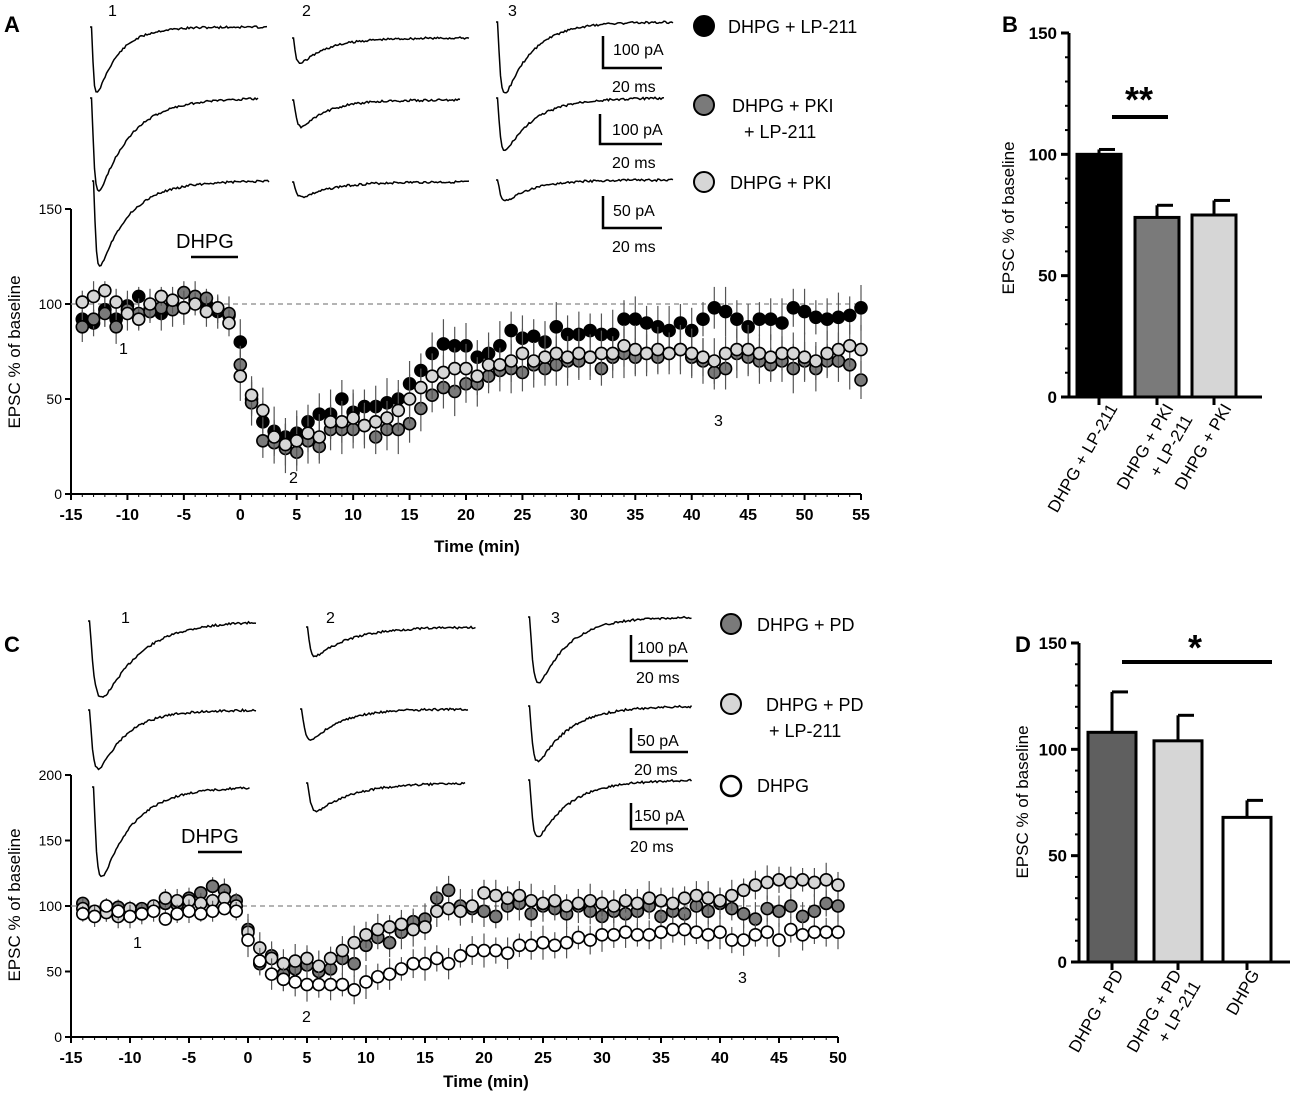 This screenshot has height=1094, width=1300. Describe the element at coordinates (477, 546) in the screenshot. I see `x-axis-label: Time (min)` at that location.